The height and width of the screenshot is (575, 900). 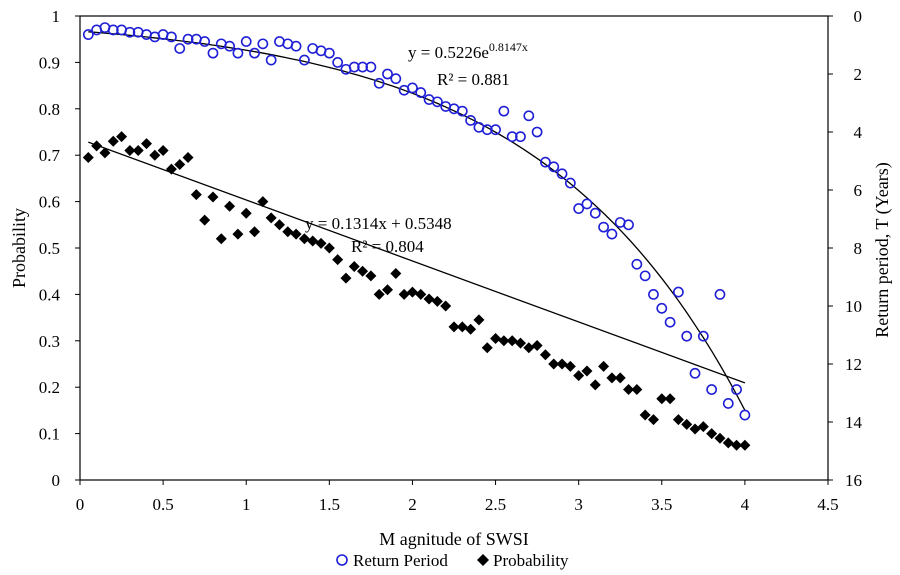 I want to click on y-left-tick-label: 0.5, so click(x=49, y=248).